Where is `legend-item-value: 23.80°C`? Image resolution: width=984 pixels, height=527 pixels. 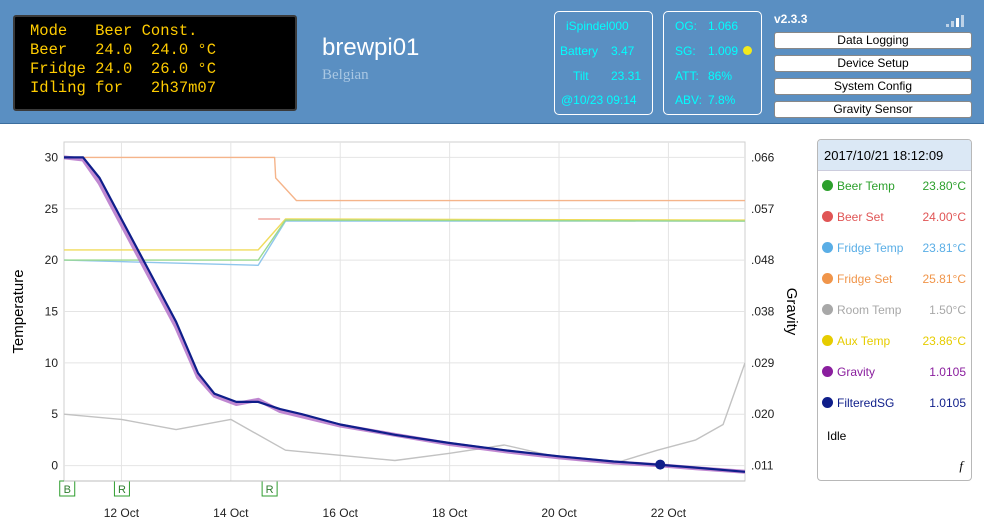
legend-item-value: 23.80°C is located at coordinates (944, 186).